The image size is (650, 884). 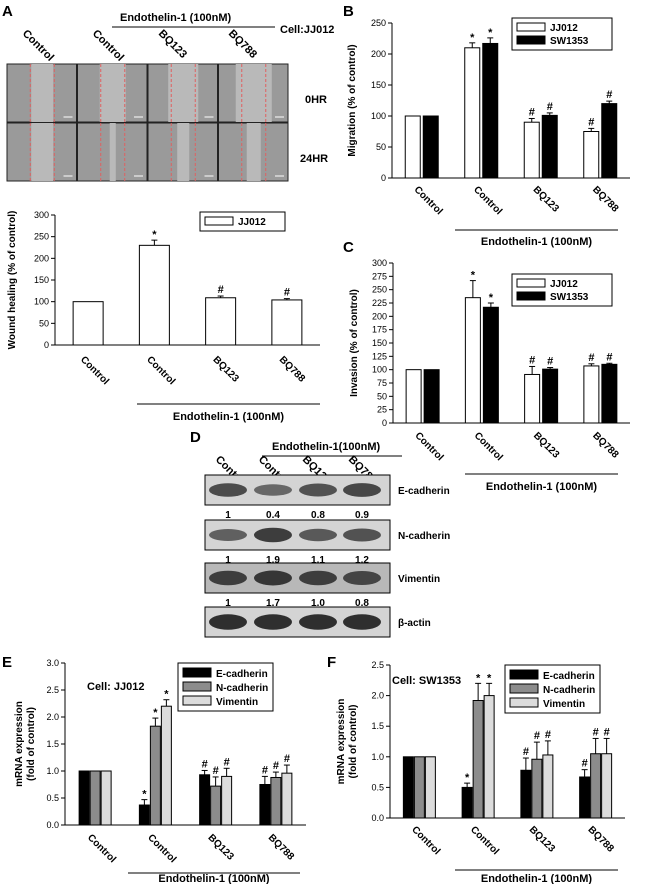 I want to click on row-label-24hr: 24HR, so click(x=314, y=159).